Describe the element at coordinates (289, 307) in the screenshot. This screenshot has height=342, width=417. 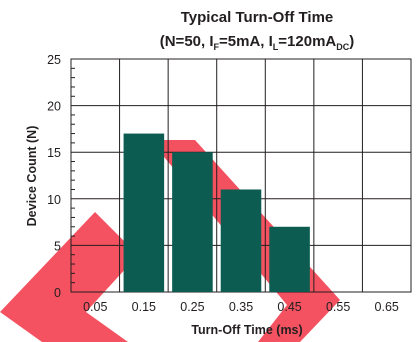
I see `x-tick-label: 0.45` at that location.